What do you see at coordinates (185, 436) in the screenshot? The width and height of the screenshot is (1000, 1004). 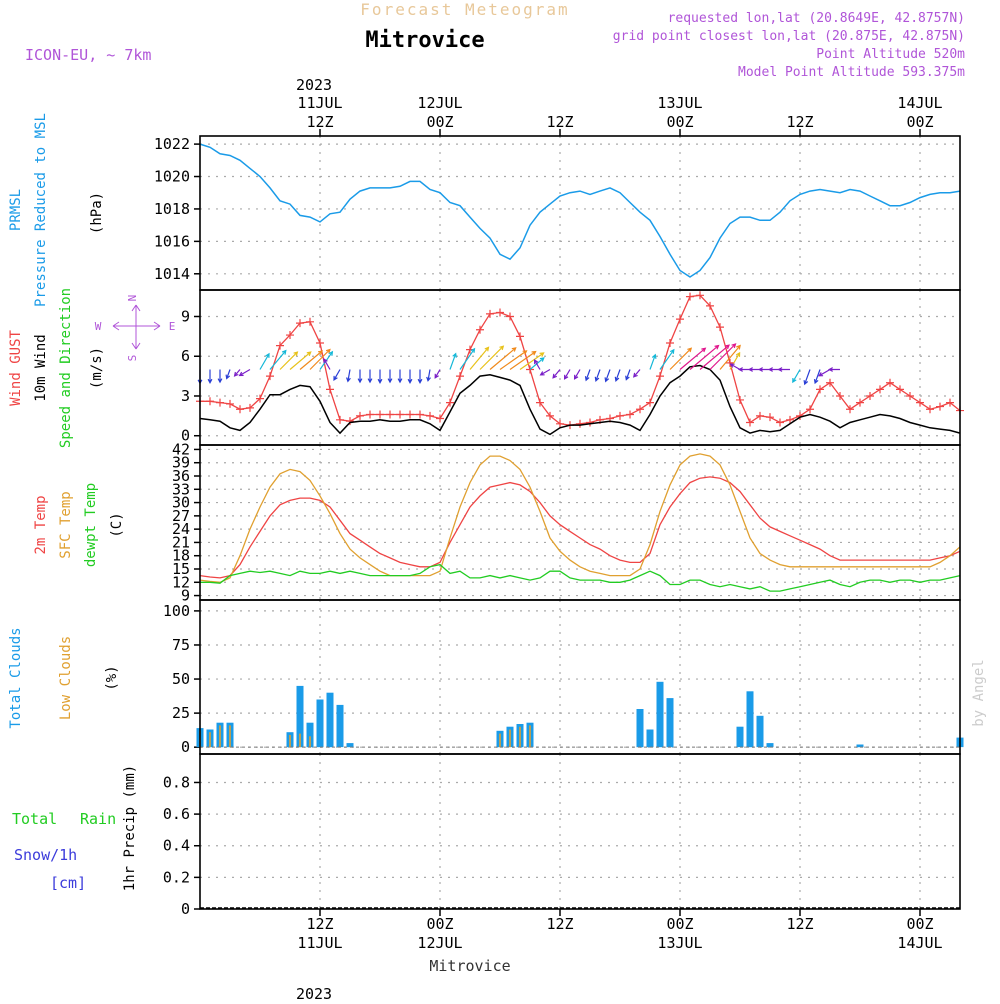 I see `y-tick-label: 0` at bounding box center [185, 436].